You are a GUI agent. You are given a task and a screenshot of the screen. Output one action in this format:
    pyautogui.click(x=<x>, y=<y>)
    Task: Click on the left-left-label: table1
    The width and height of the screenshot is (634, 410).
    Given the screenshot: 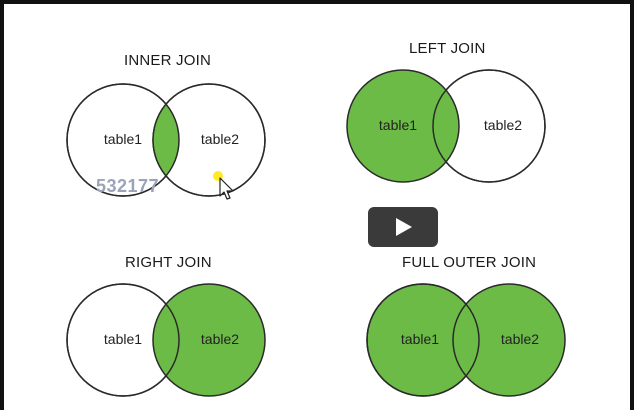 What is the action you would take?
    pyautogui.click(x=398, y=125)
    